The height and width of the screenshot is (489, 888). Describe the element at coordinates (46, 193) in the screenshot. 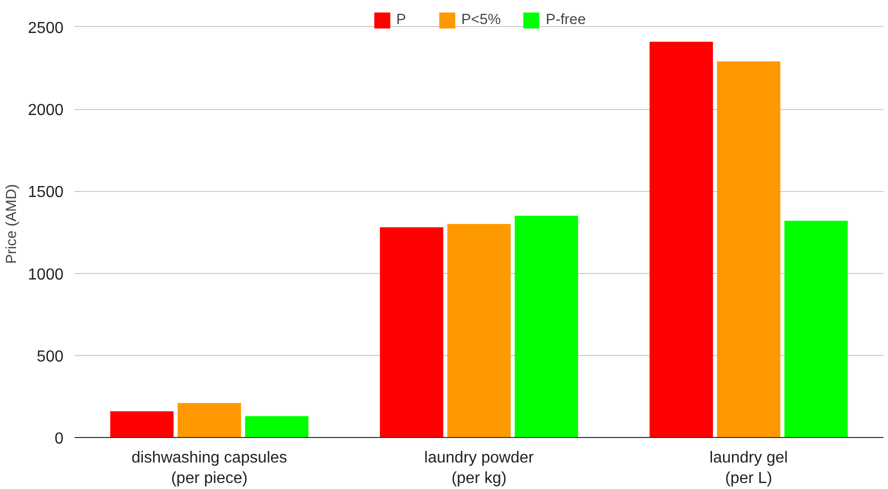

I see `y-tick-label: 1500` at that location.